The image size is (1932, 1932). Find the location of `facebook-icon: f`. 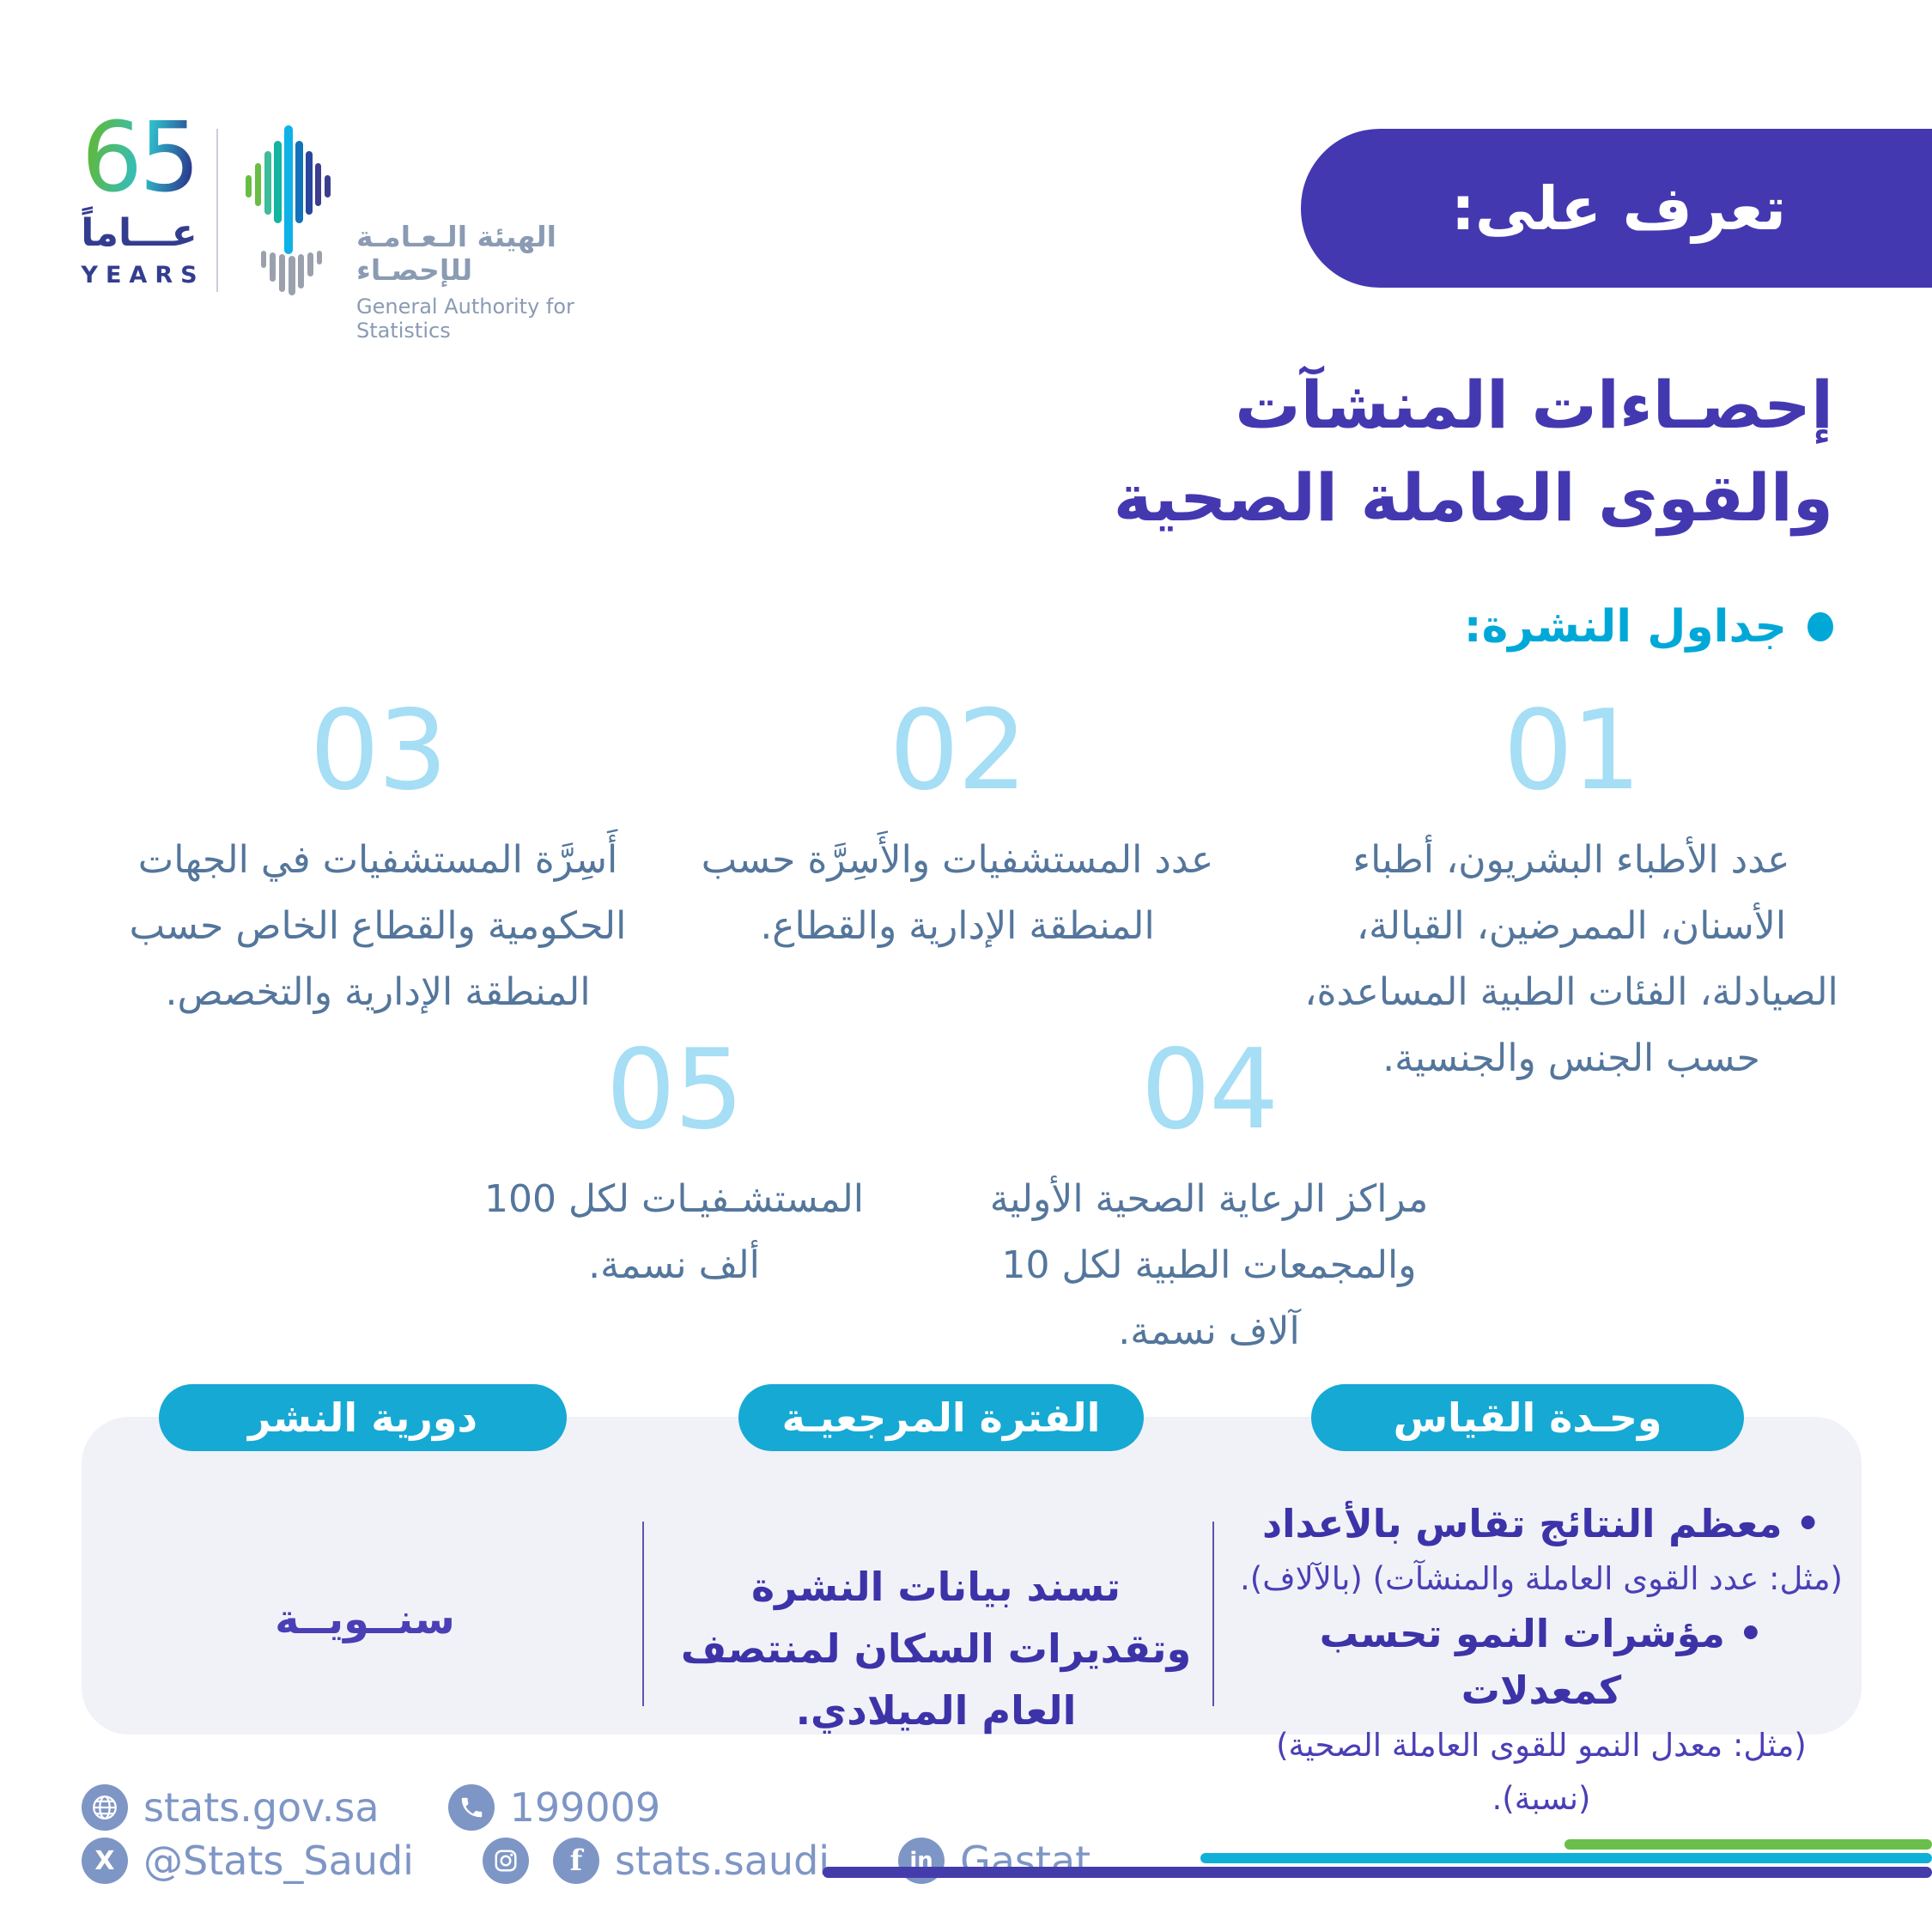

facebook-icon: f is located at coordinates (576, 1861).